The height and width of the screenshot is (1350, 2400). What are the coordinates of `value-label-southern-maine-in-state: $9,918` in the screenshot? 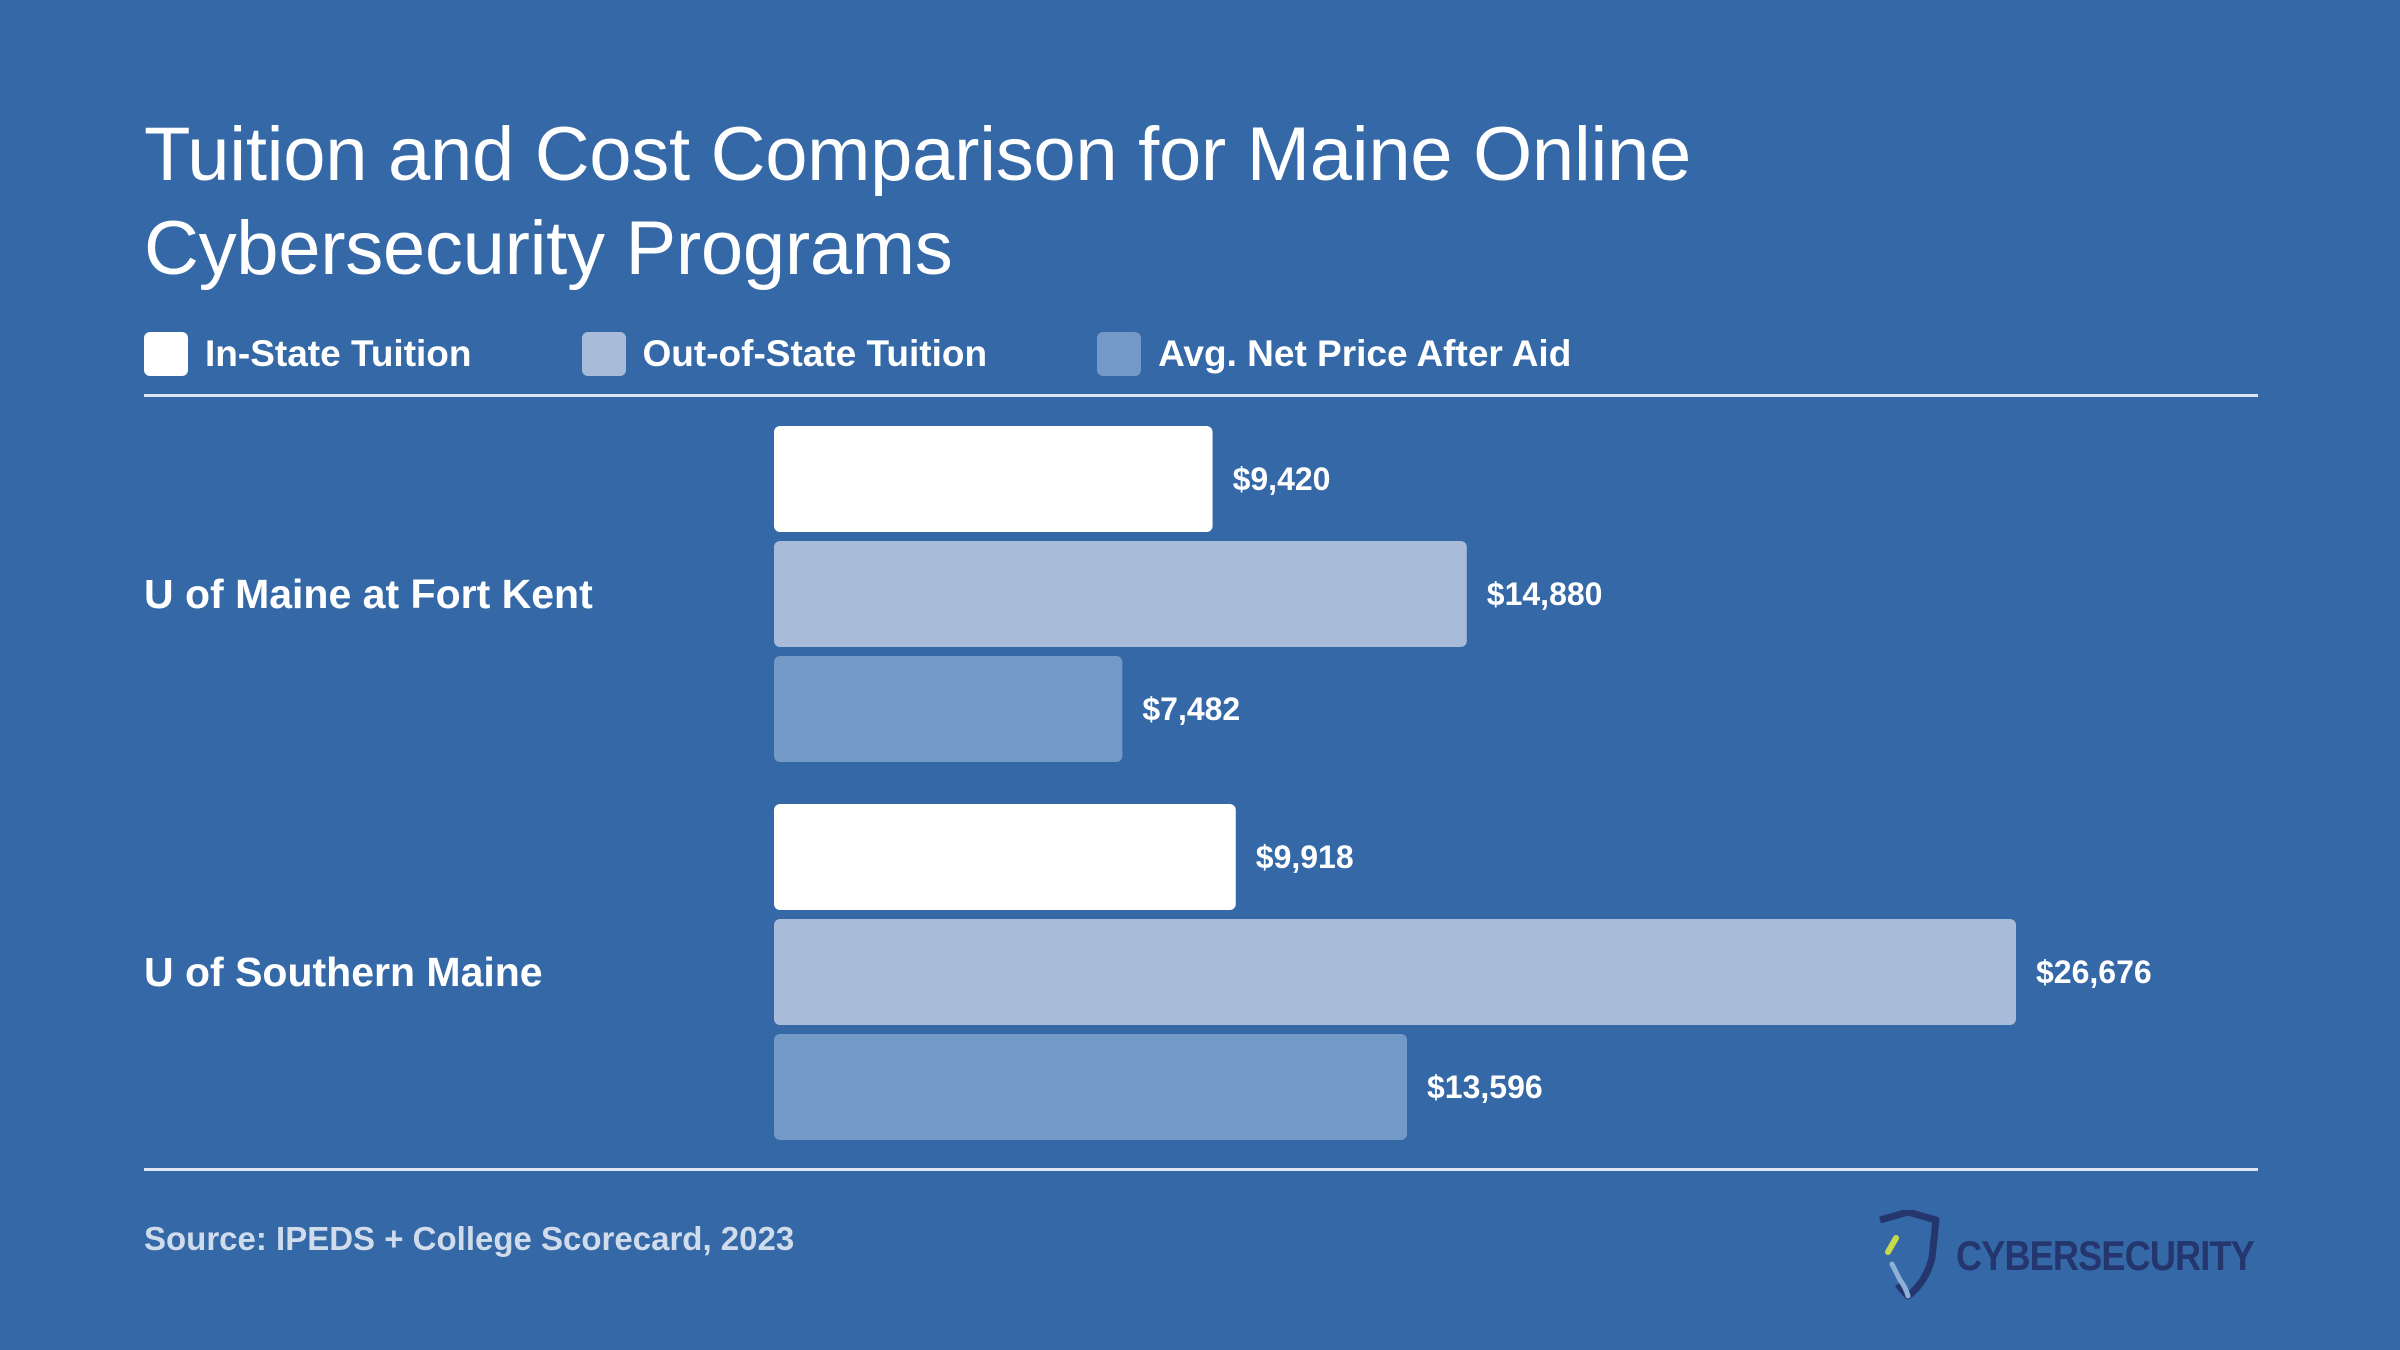 It's located at (1305, 857).